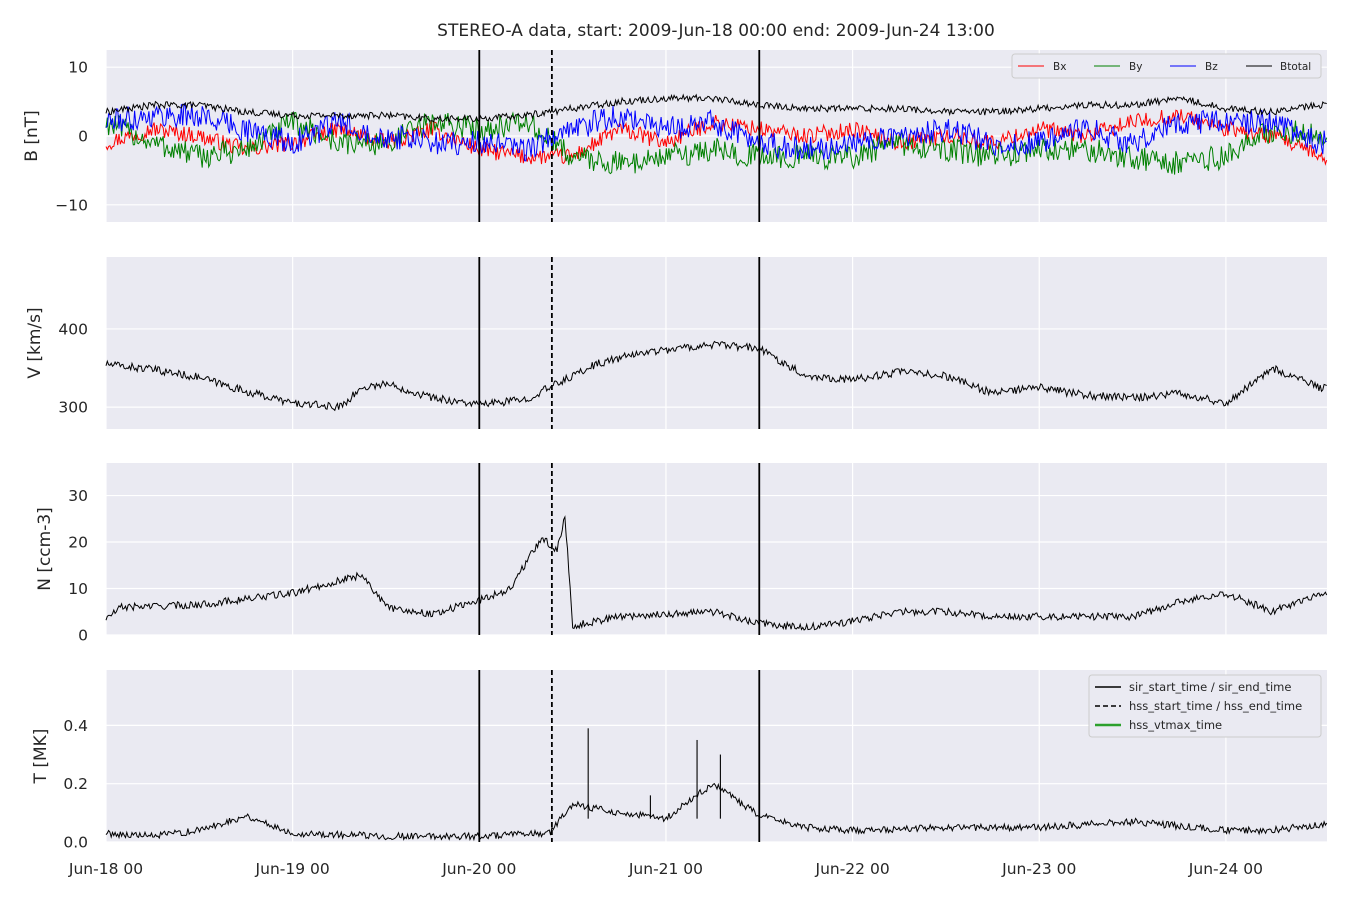 Image resolution: width=1350 pixels, height=900 pixels. I want to click on series-line-bz, so click(716, 132).